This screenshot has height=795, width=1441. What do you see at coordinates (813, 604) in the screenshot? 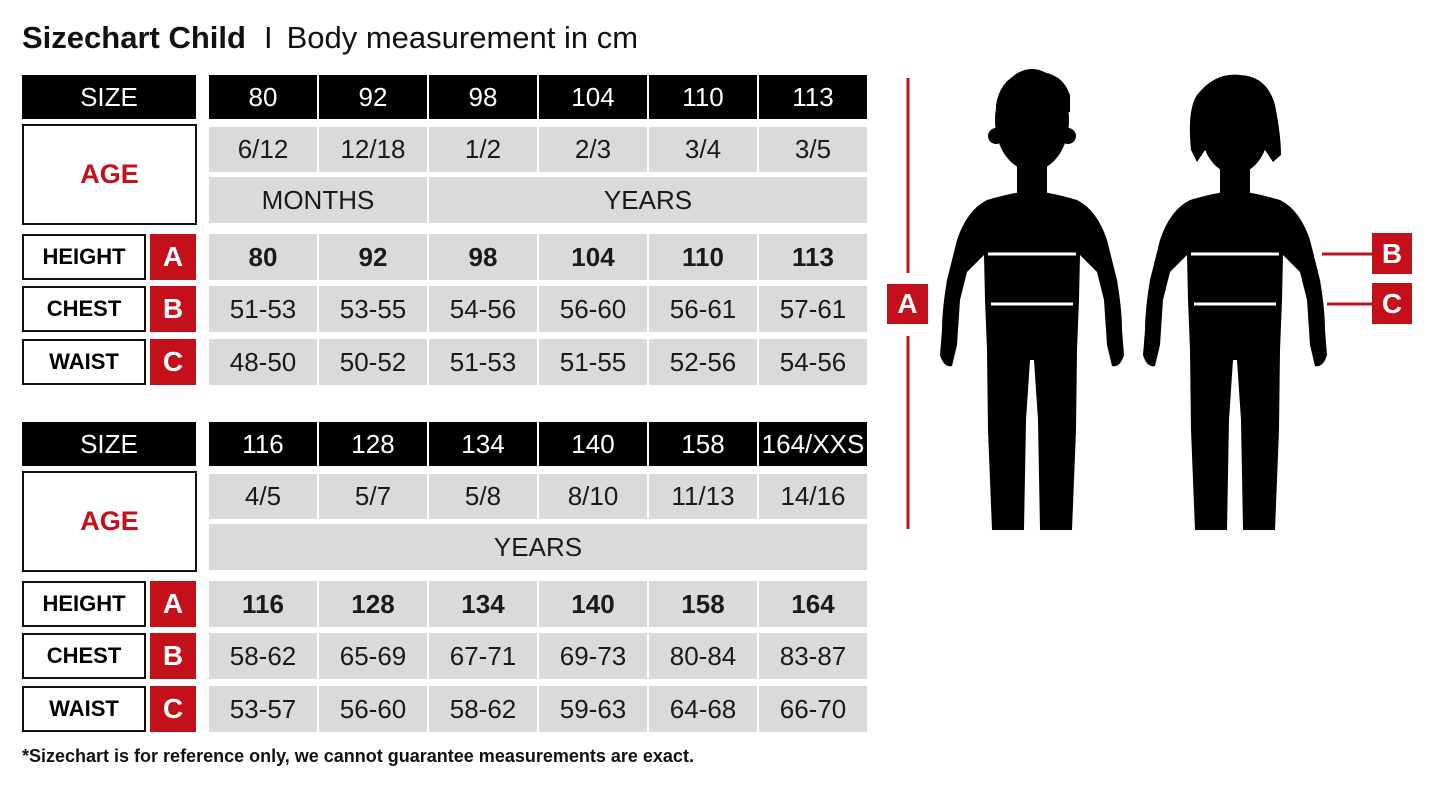
I see `height-value-cell: 164` at bounding box center [813, 604].